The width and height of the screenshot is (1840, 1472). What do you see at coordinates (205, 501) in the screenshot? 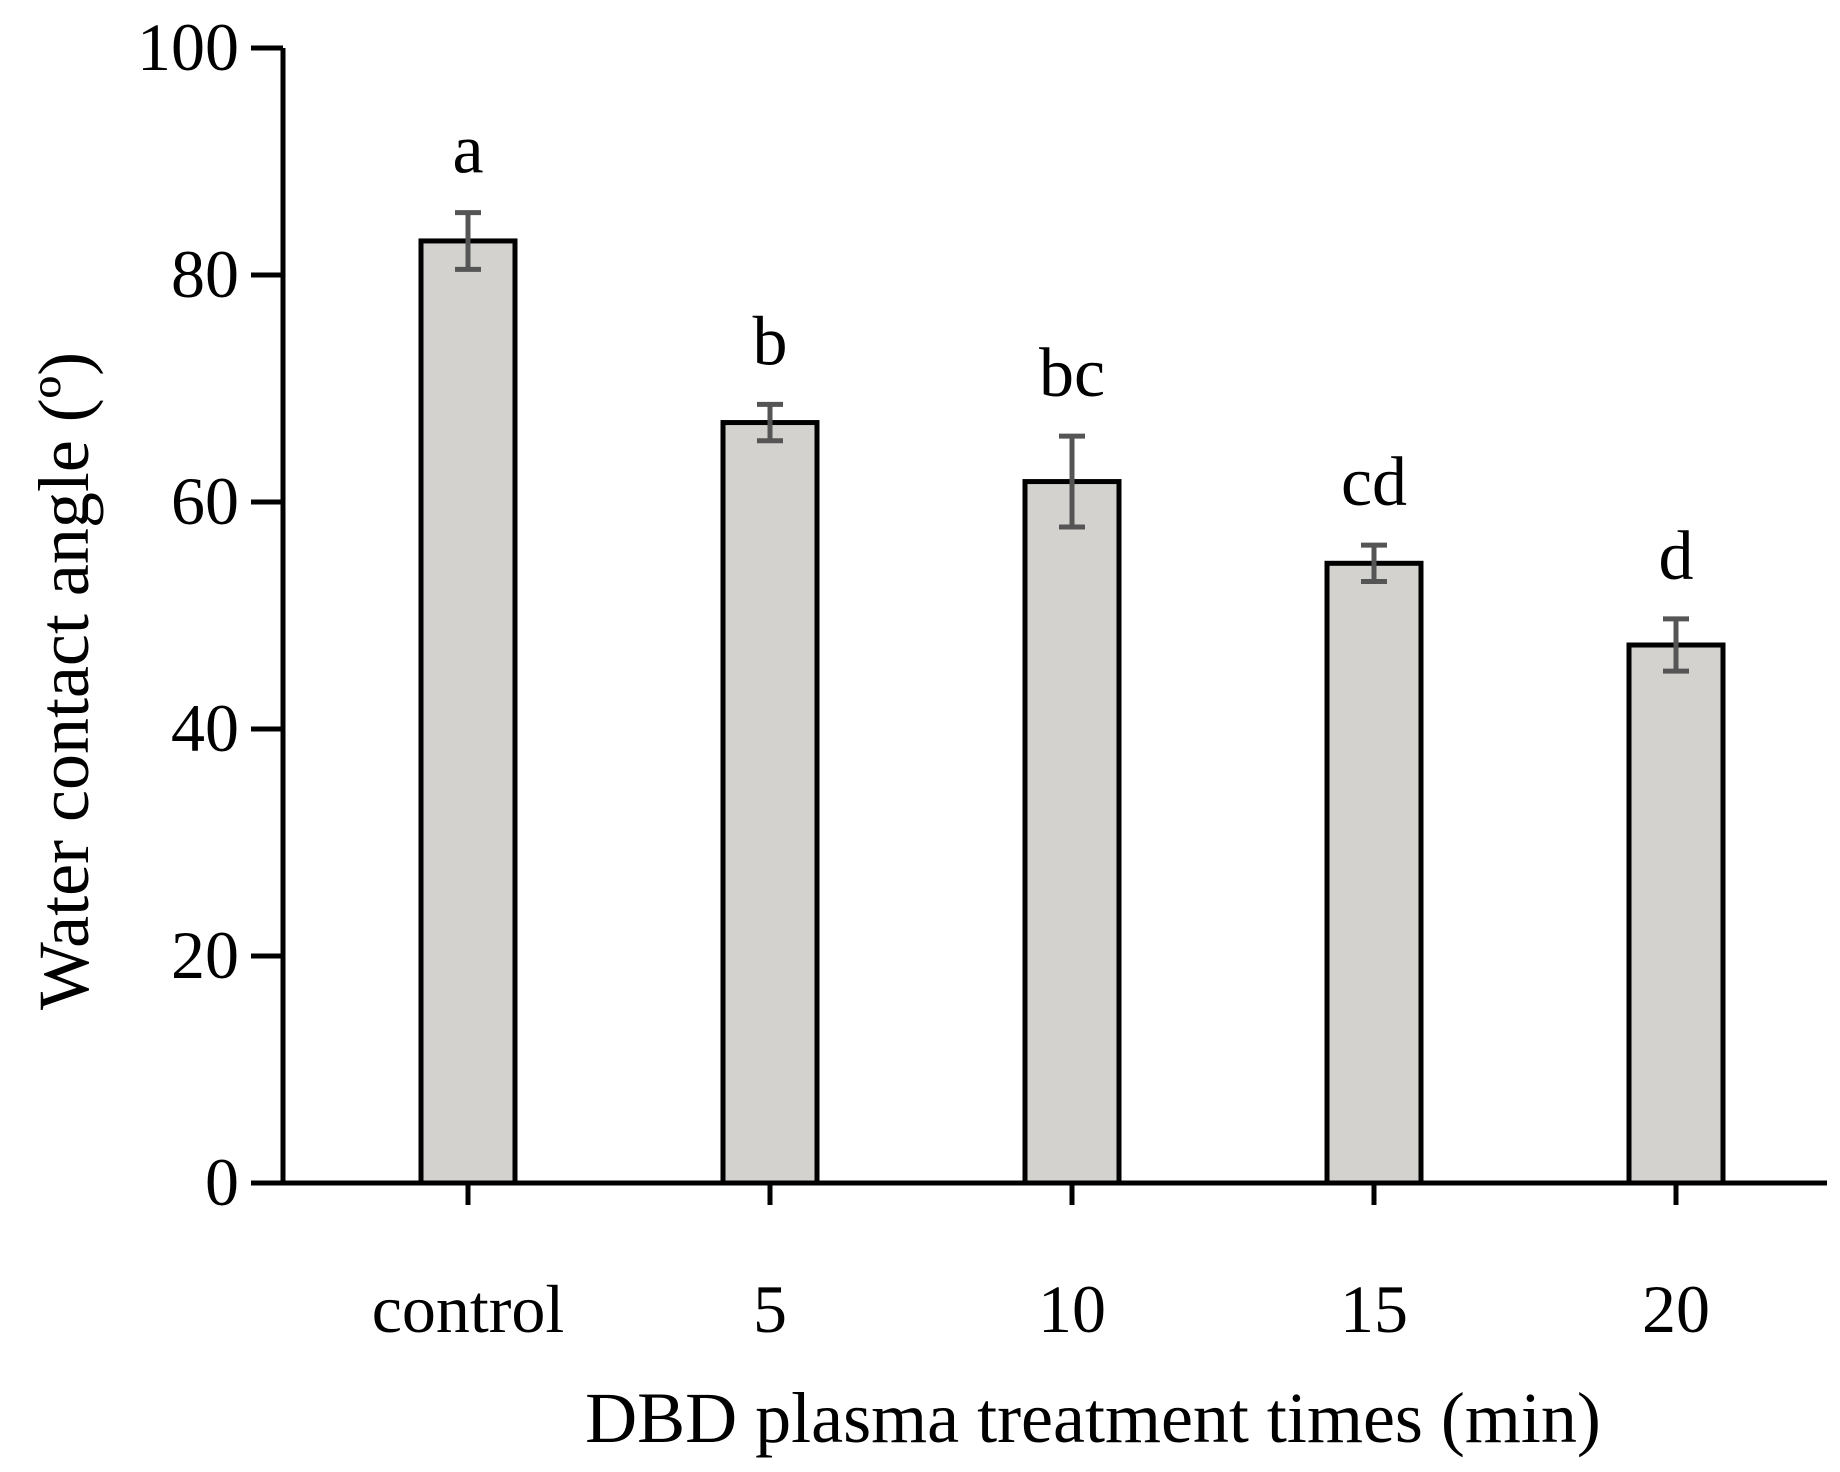
I see `y-tick-label: 60` at bounding box center [205, 501].